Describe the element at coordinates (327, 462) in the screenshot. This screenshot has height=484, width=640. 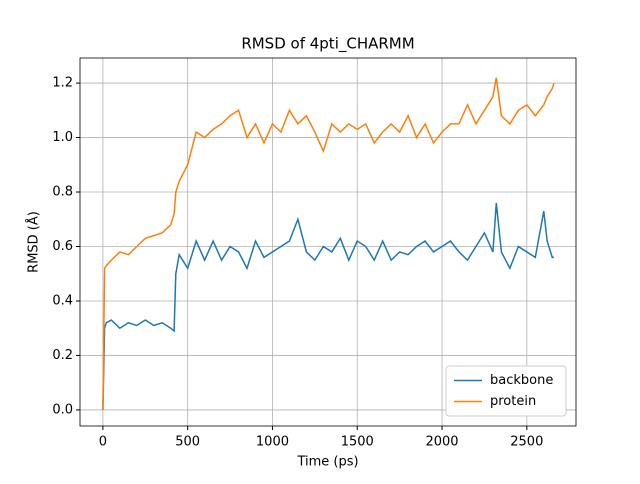
I see `x-axis-label: Time (ps)` at that location.